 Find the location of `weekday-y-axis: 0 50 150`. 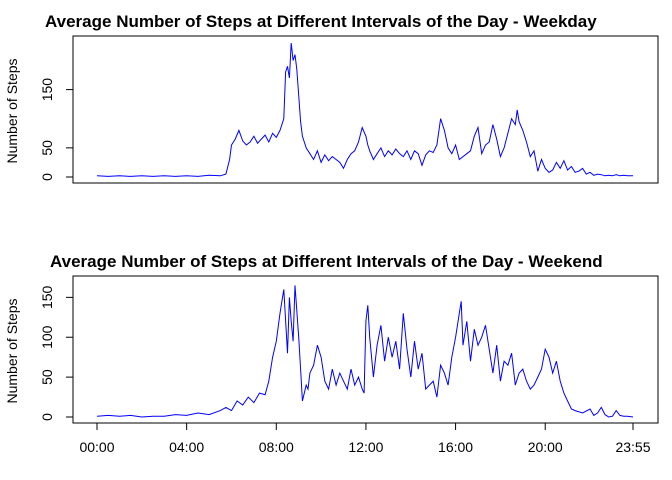

weekday-y-axis: 0 50 150 is located at coordinates (56, 129).